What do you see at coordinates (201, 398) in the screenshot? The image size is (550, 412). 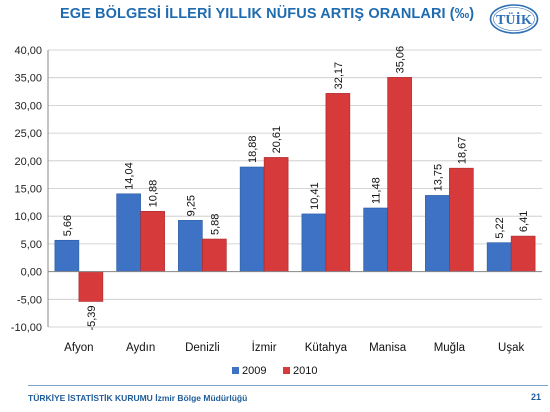 I see `footer-office: İzmir Bölge Müdürlüğü` at bounding box center [201, 398].